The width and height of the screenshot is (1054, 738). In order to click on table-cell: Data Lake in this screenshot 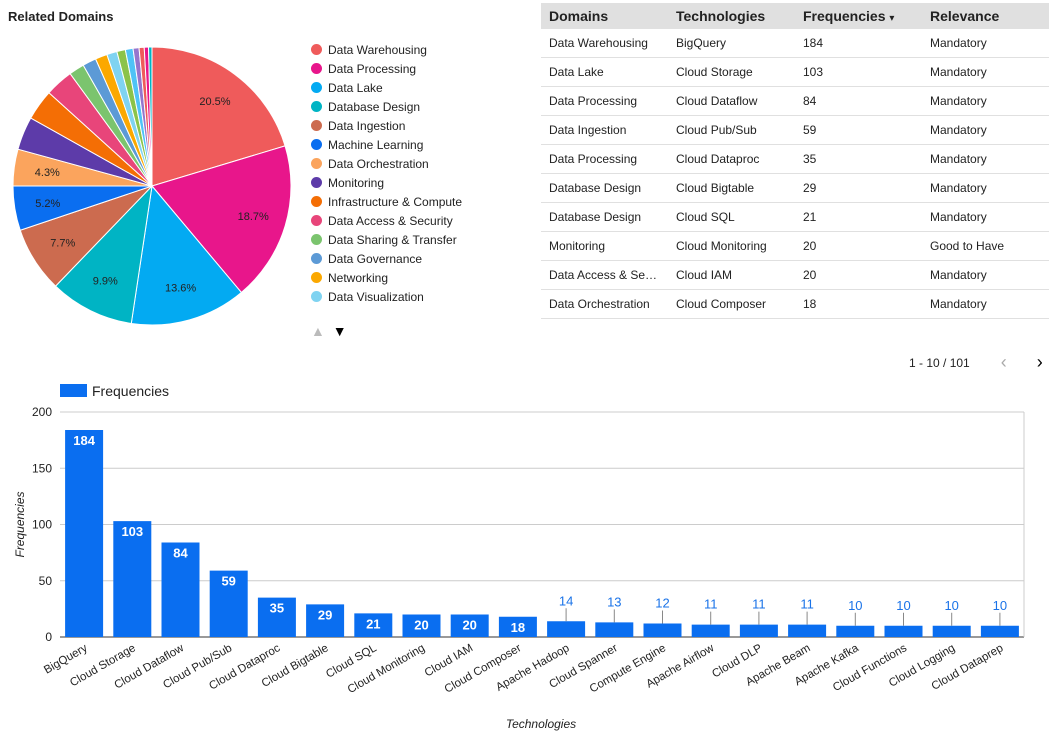, I will do `click(604, 72)`.